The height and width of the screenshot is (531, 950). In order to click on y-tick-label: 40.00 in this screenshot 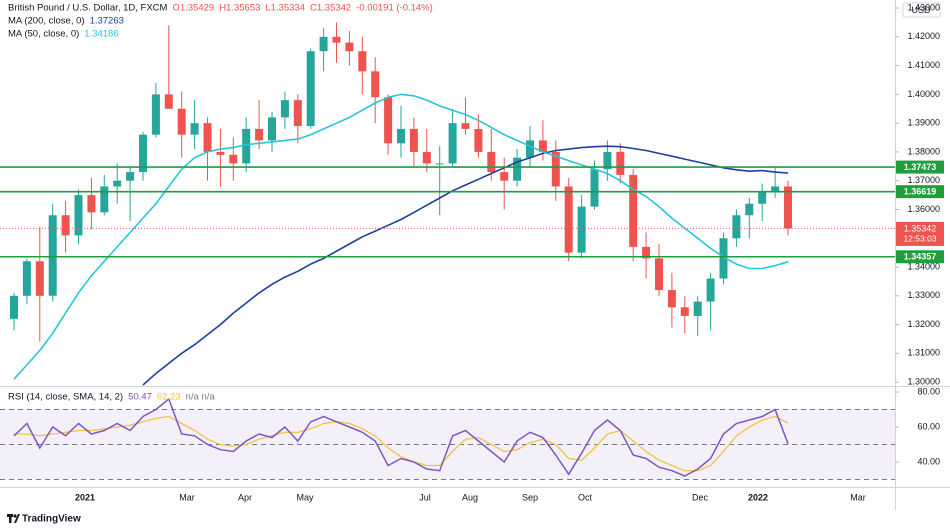, I will do `click(928, 461)`.